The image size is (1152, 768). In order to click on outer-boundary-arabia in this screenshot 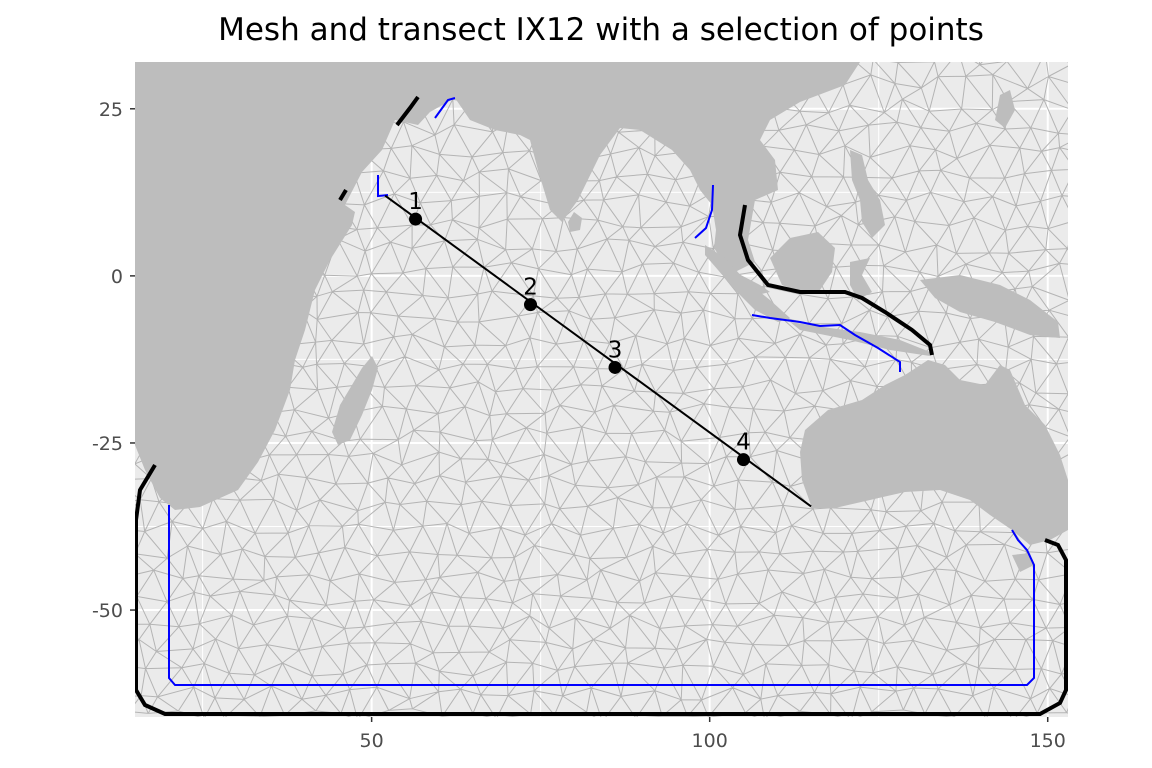, I will do `click(407, 111)`.